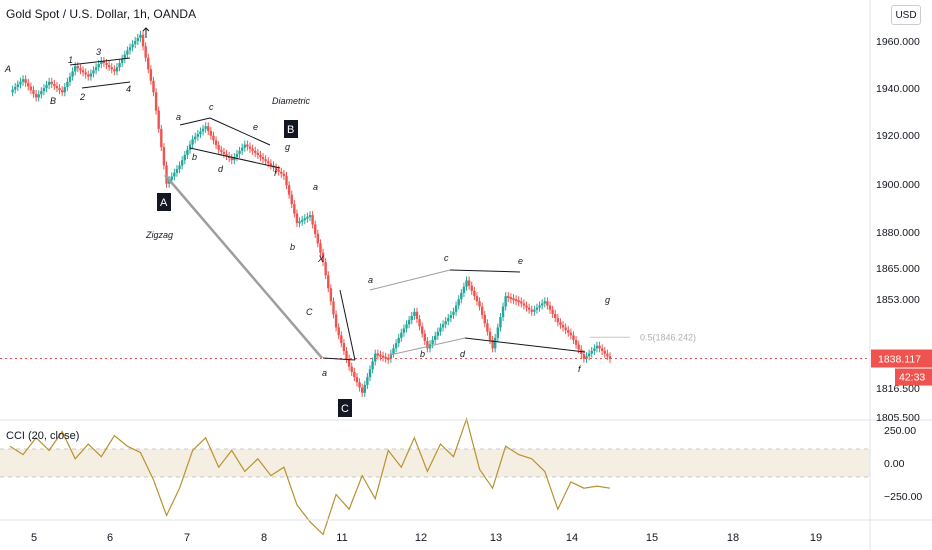 The image size is (932, 550). I want to click on currency-button: USD, so click(906, 15).